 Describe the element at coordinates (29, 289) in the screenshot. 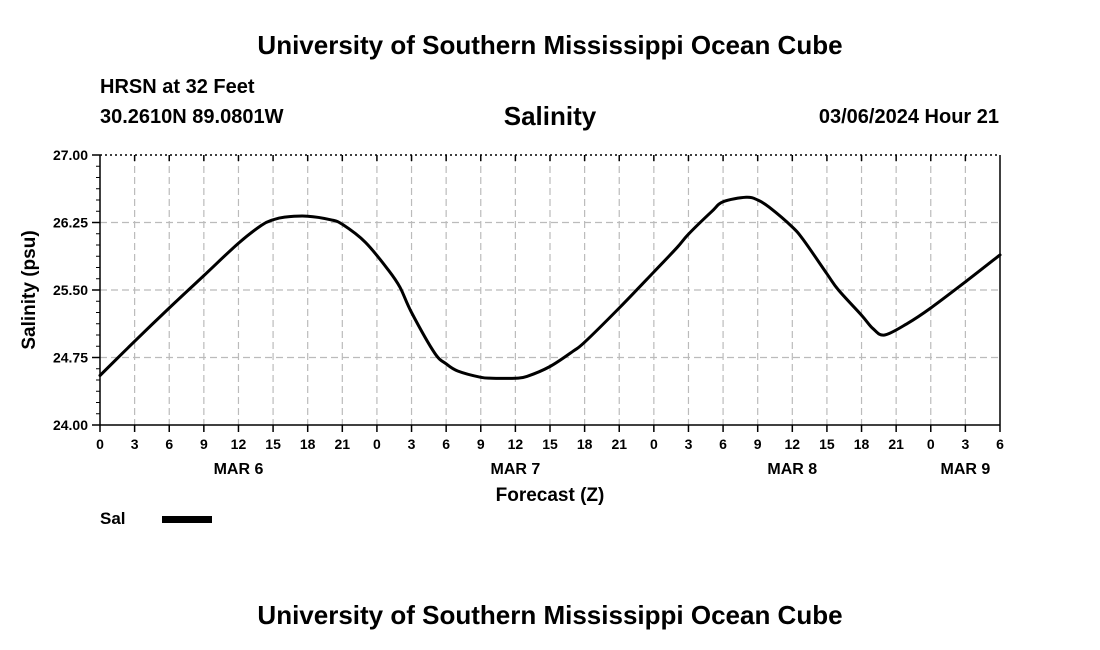

I see `y-axis-title: Salinity (psu)` at that location.